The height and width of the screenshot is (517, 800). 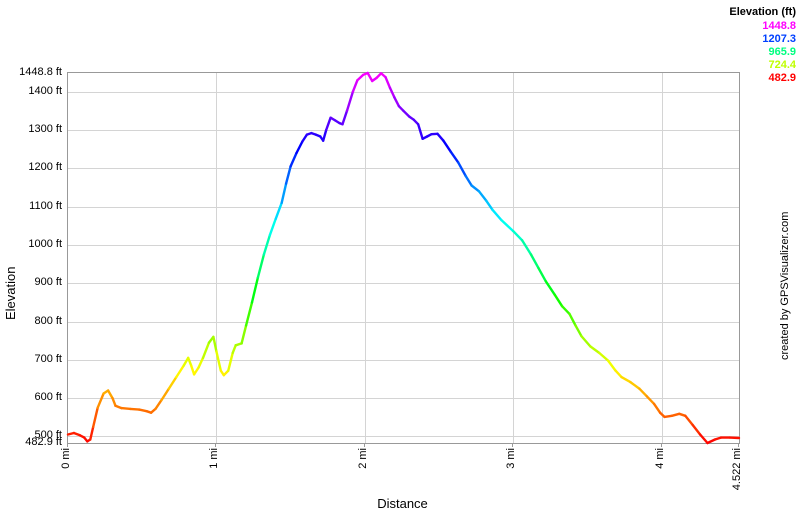 I want to click on y-tick-label: 1200 ft, so click(x=45, y=167).